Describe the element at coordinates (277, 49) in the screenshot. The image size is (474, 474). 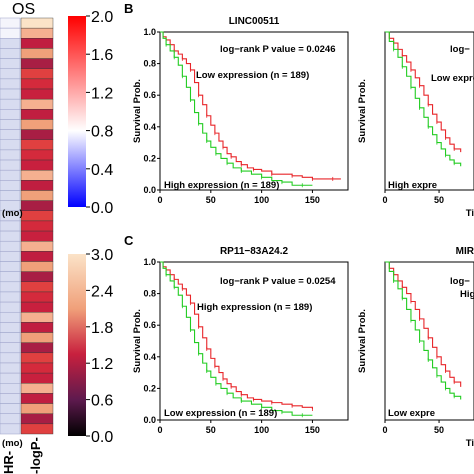
I see `logrank-p-value: log−rank P value = 0.0246` at that location.